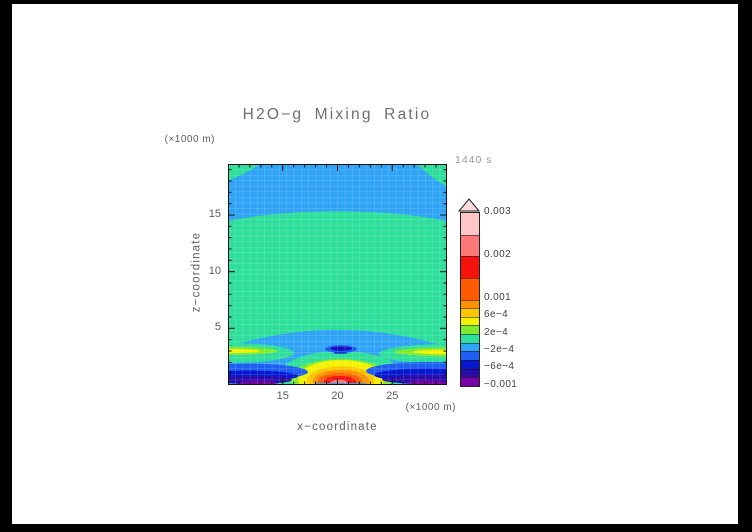  I want to click on z-tick-label: 5, so click(217, 327).